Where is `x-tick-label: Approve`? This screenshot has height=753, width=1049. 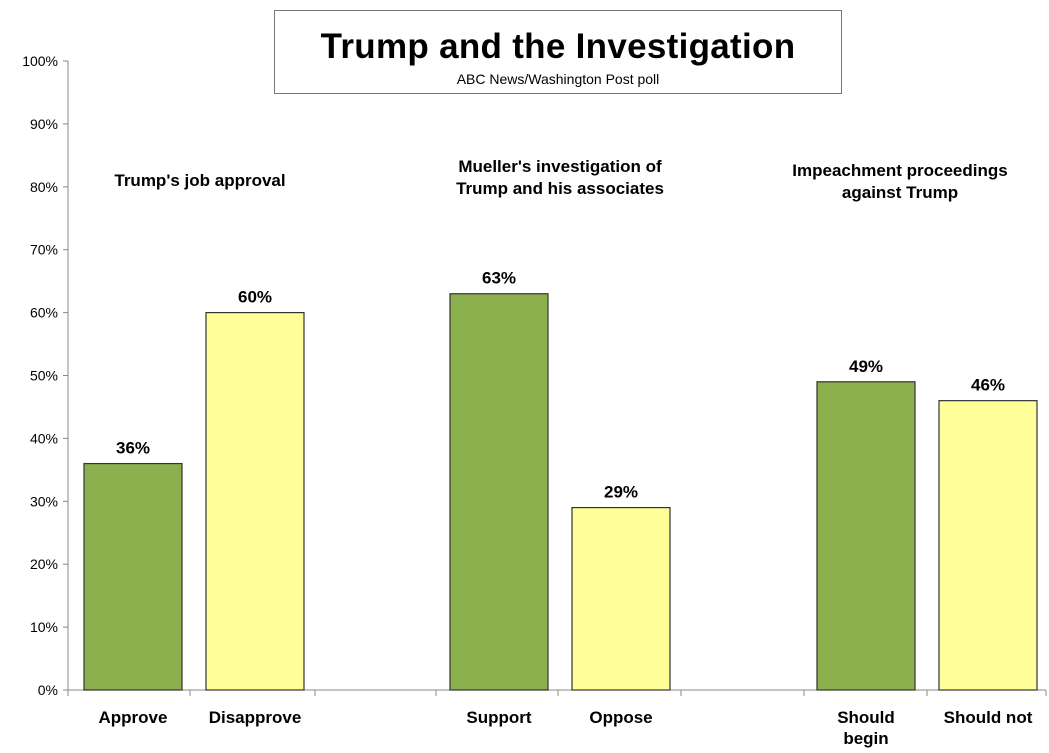
x-tick-label: Approve is located at coordinates (133, 717).